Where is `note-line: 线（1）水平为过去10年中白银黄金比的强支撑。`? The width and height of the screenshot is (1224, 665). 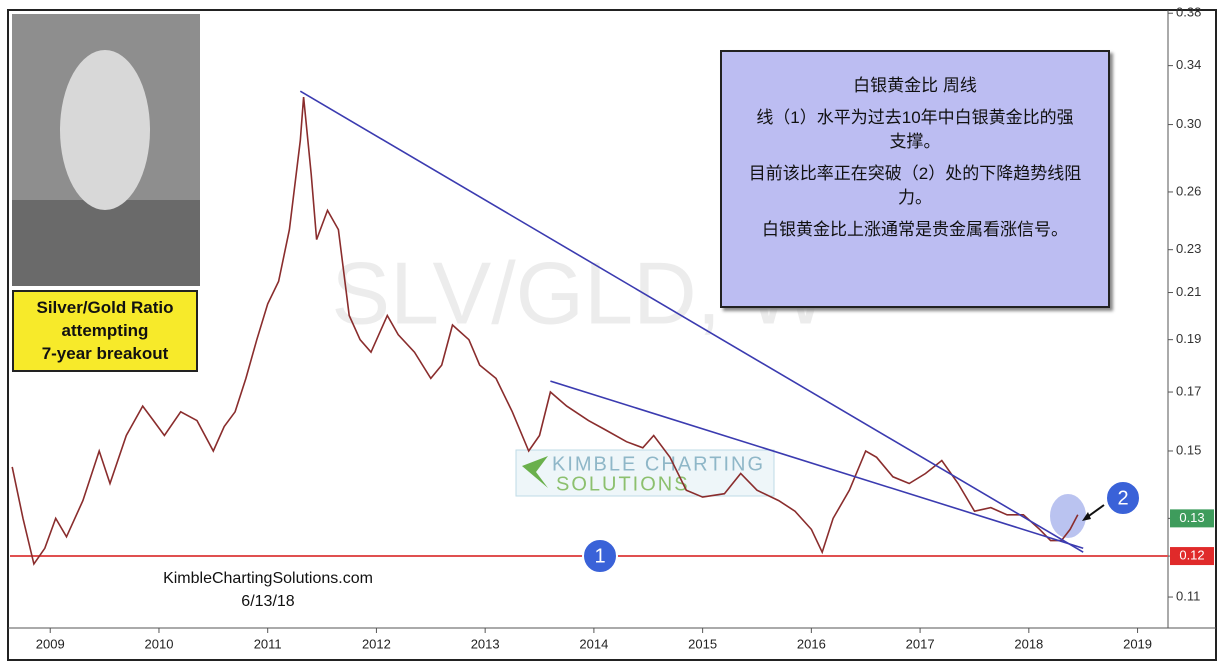
note-line: 线（1）水平为过去10年中白银黄金比的强支撑。 is located at coordinates (915, 129).